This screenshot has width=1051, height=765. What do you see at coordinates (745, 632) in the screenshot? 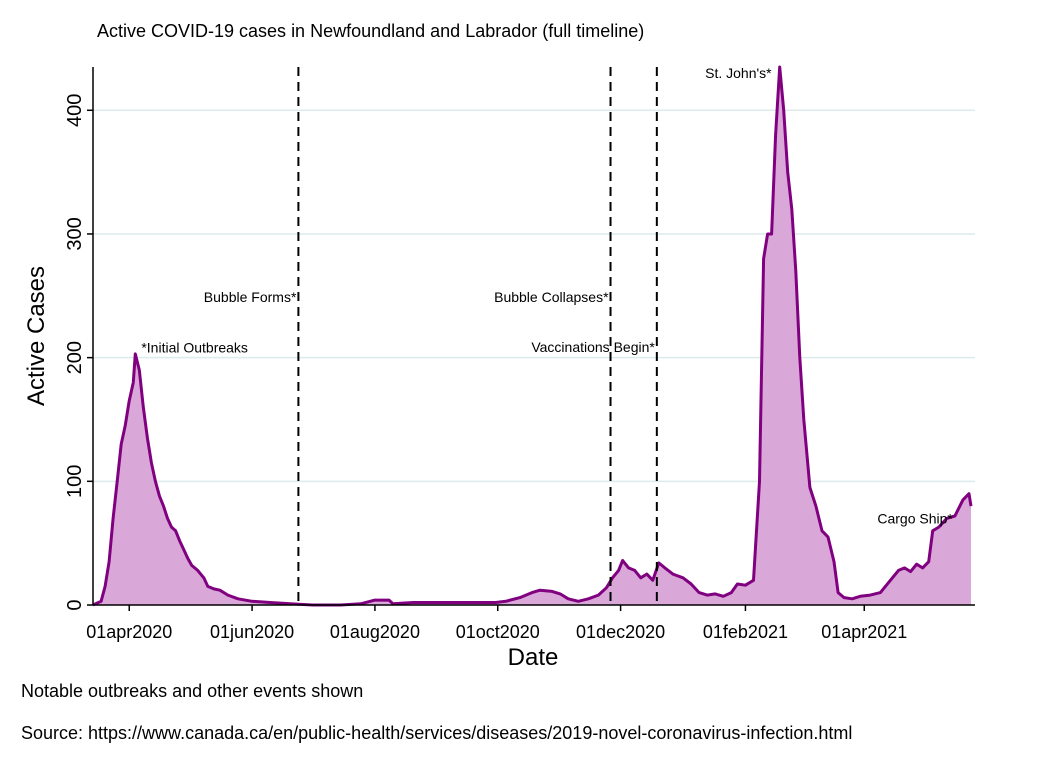
I see `x-tick-label: 01feb2021` at bounding box center [745, 632].